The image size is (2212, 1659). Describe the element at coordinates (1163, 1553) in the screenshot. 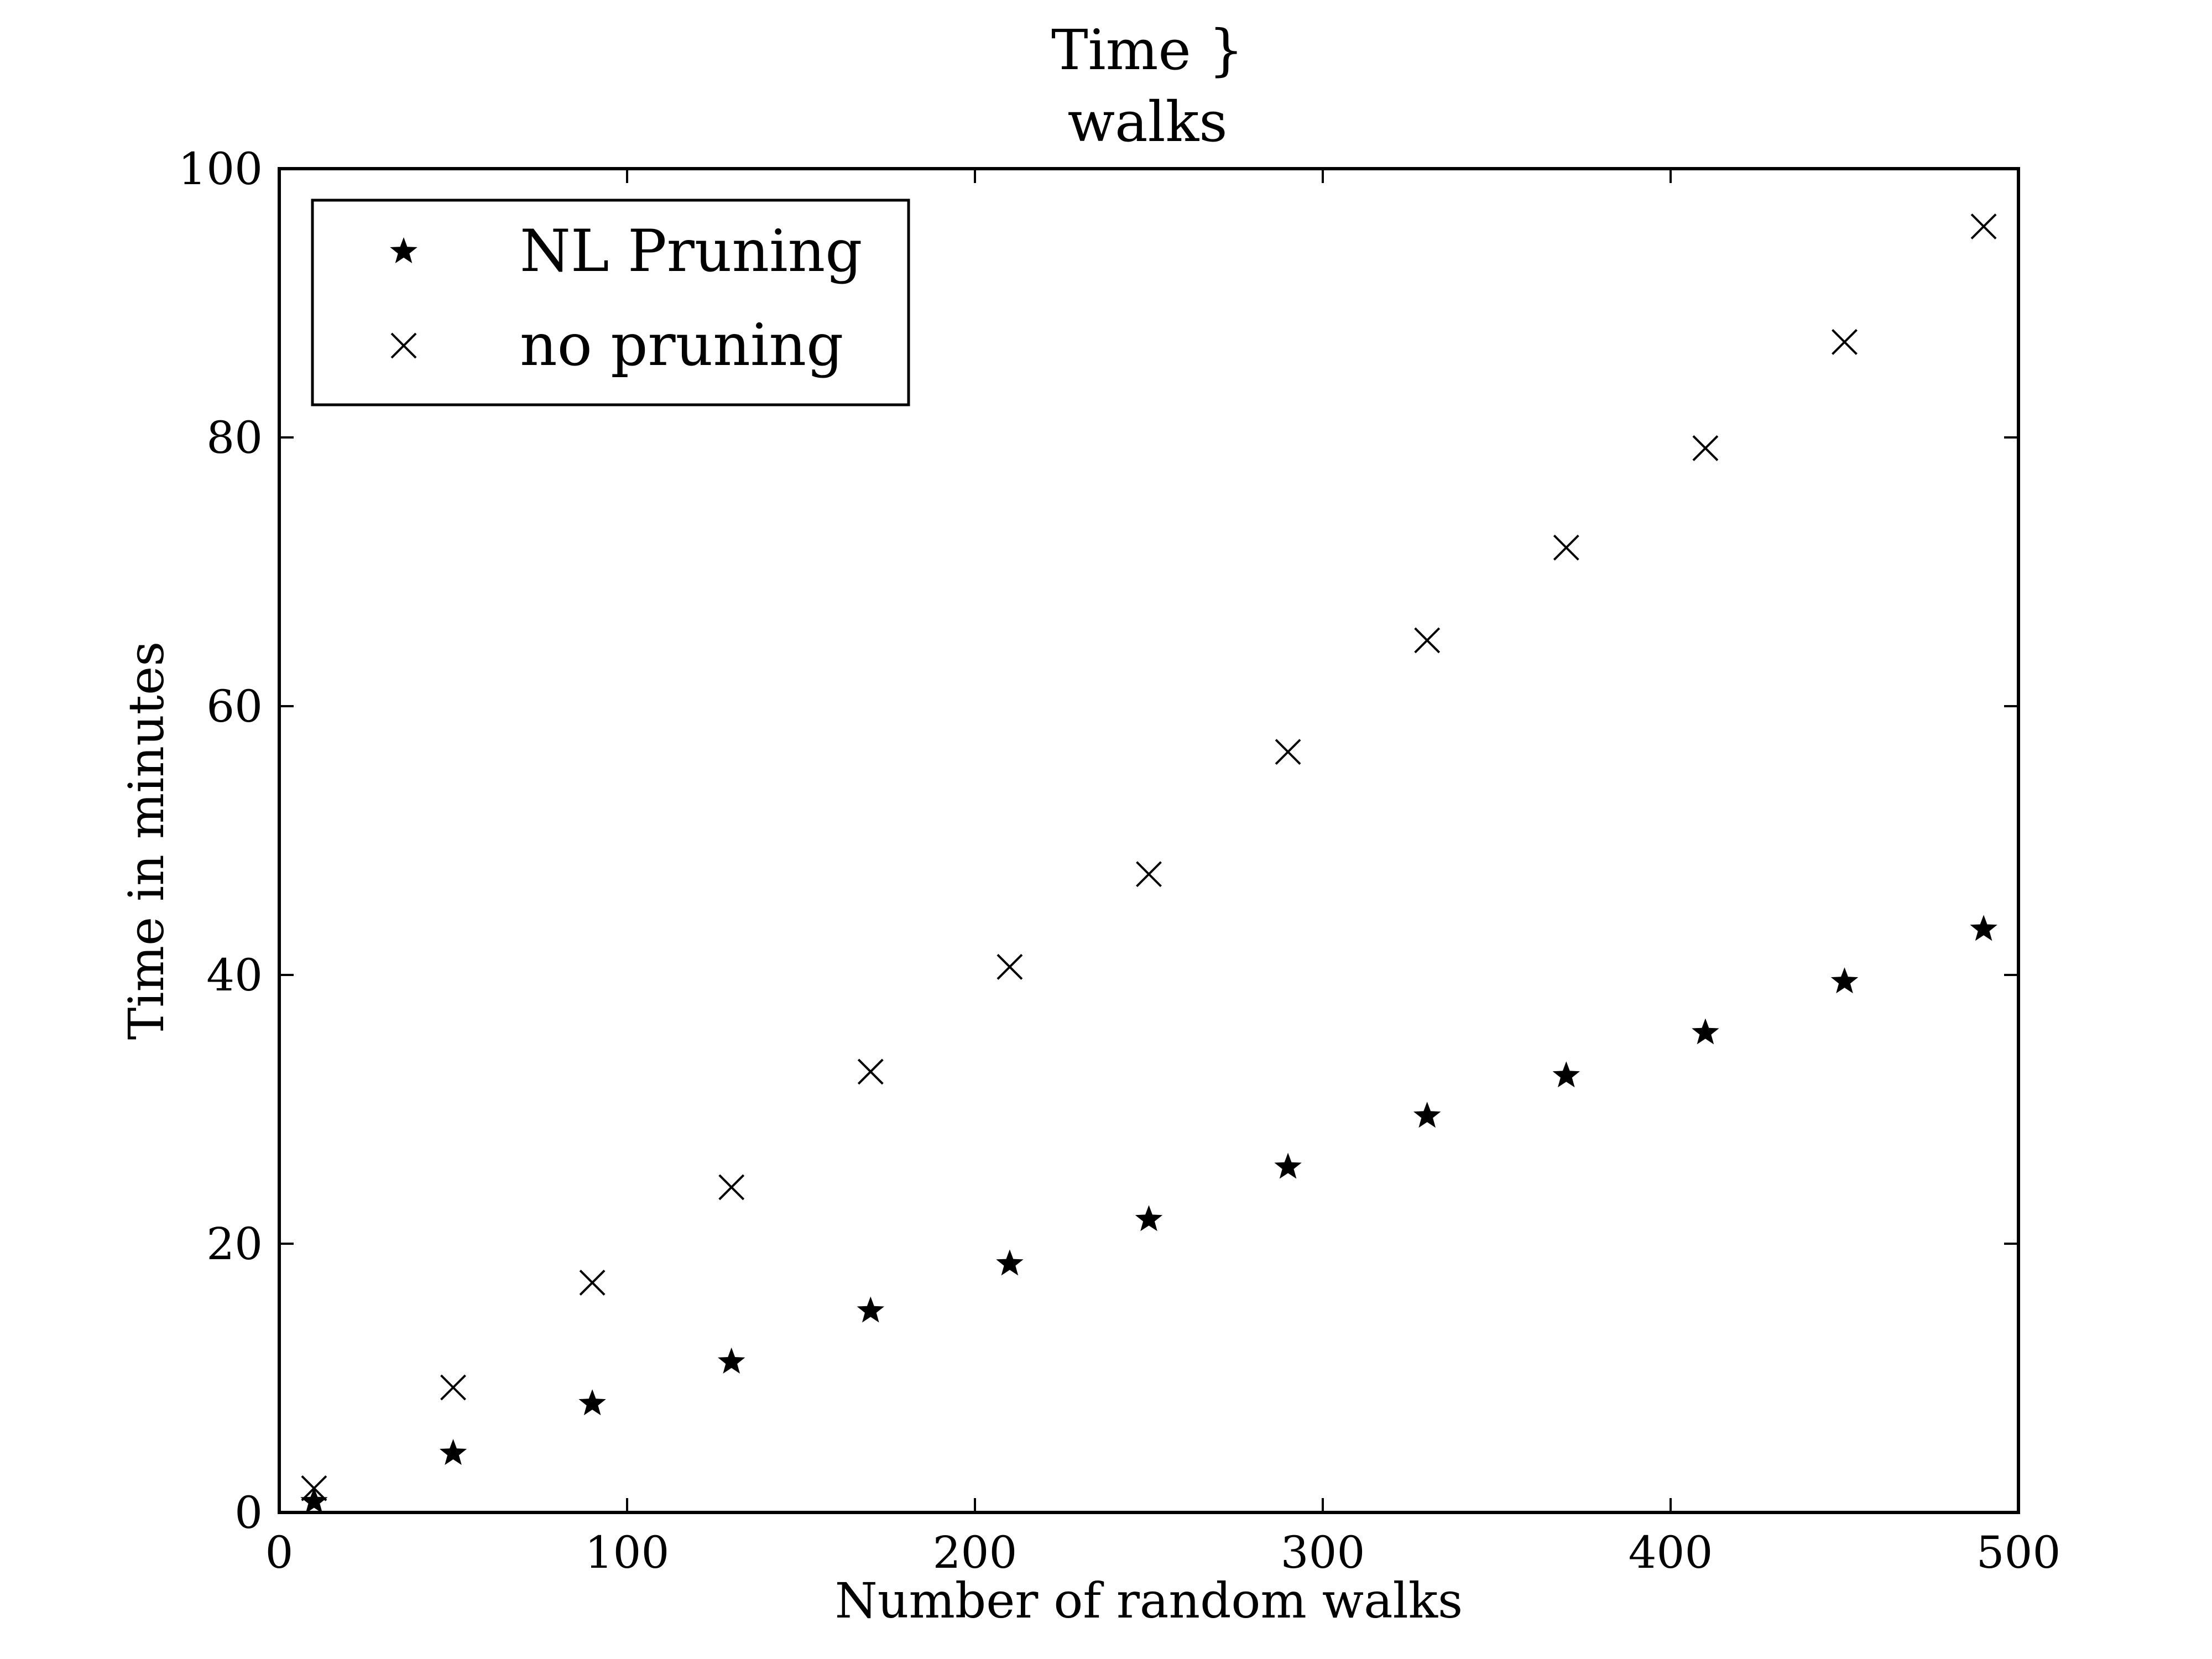

I see `x-axis-tick-labels: 0 100 200 300 400 500` at that location.